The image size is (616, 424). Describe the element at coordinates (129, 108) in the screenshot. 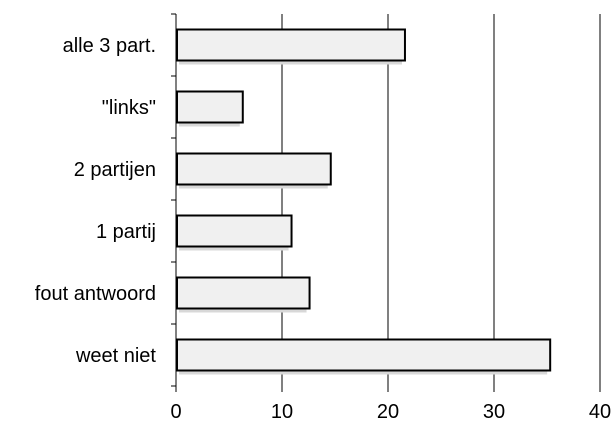

I see `category-label: "links"` at that location.